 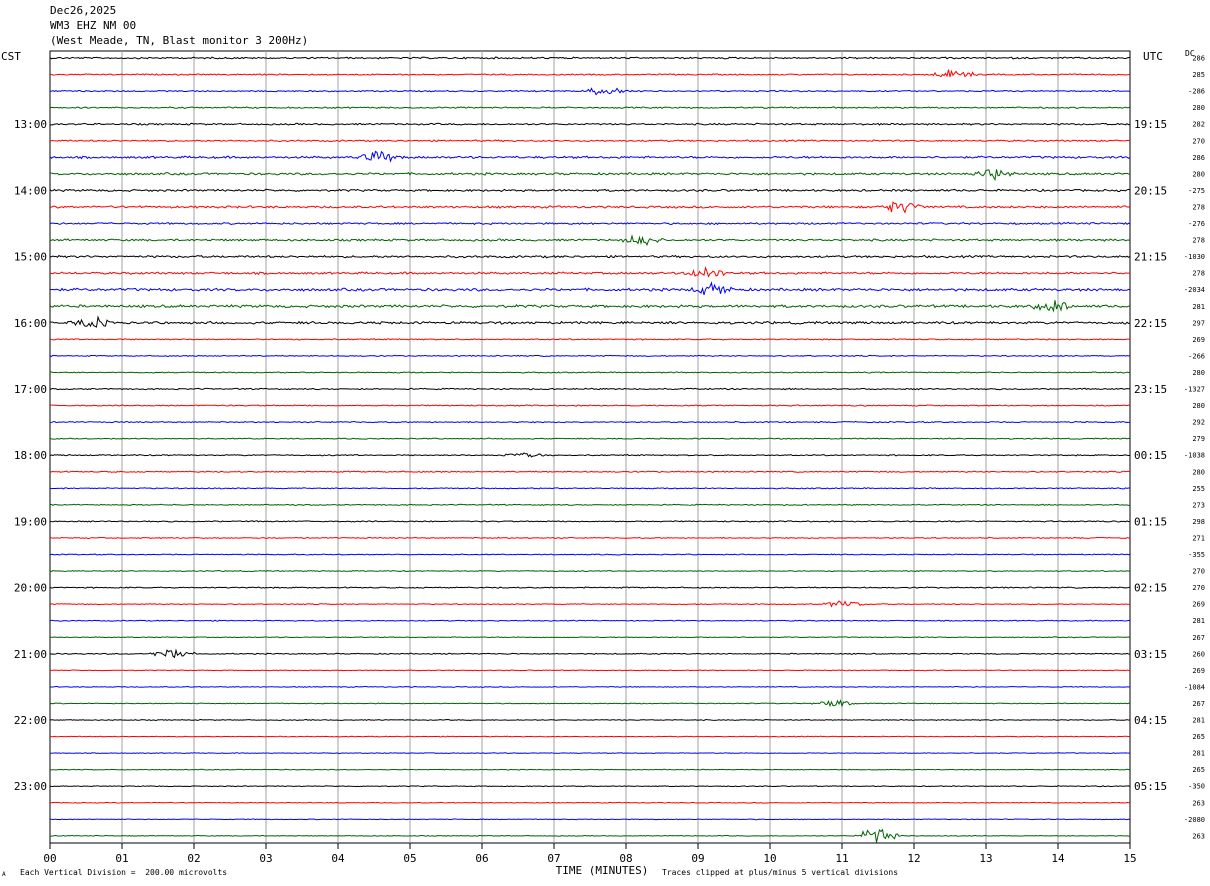 I want to click on left-timezone-label: CST, so click(x=11, y=56).